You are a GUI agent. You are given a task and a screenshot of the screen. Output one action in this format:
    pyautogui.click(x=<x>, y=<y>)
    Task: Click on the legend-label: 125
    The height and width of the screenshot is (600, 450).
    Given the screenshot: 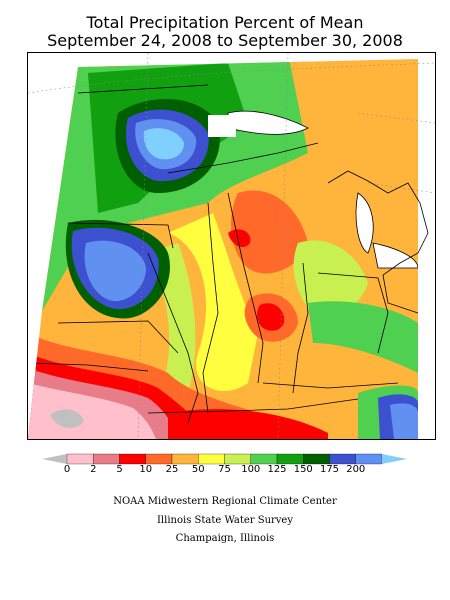 What is the action you would take?
    pyautogui.click(x=277, y=469)
    